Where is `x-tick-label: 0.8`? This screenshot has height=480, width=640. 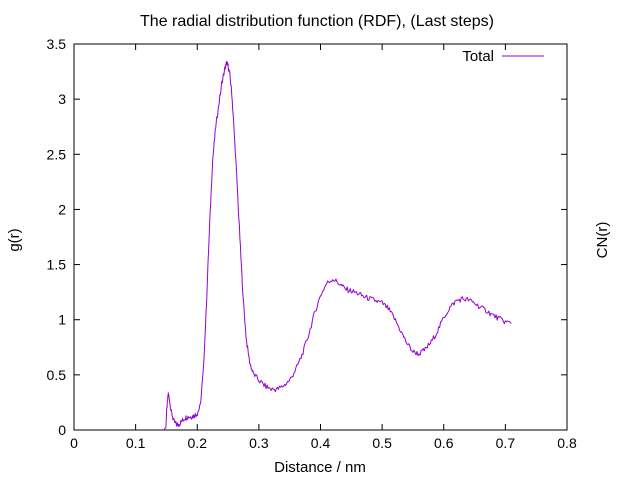 x-tick-label: 0.8 is located at coordinates (567, 443).